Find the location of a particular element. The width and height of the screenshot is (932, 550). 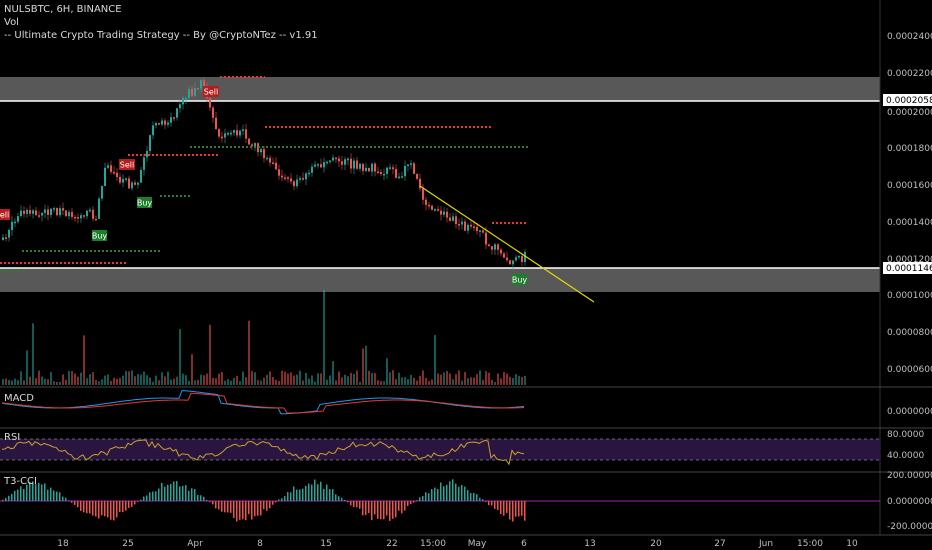

macd-tick: 0.00000000 is located at coordinates (909, 412).